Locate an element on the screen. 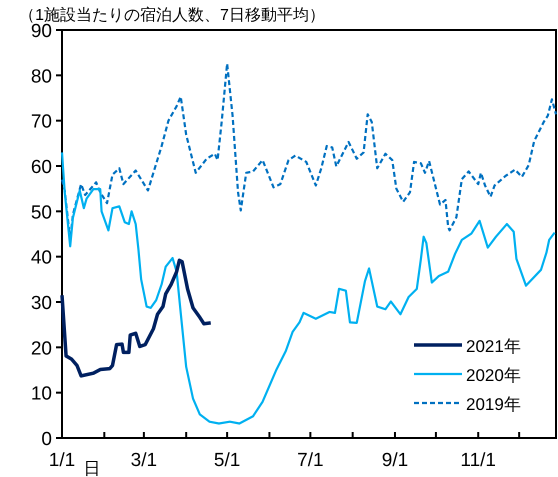 Image resolution: width=558 pixels, height=477 pixels. y-tick-label: 80 is located at coordinates (41, 77).